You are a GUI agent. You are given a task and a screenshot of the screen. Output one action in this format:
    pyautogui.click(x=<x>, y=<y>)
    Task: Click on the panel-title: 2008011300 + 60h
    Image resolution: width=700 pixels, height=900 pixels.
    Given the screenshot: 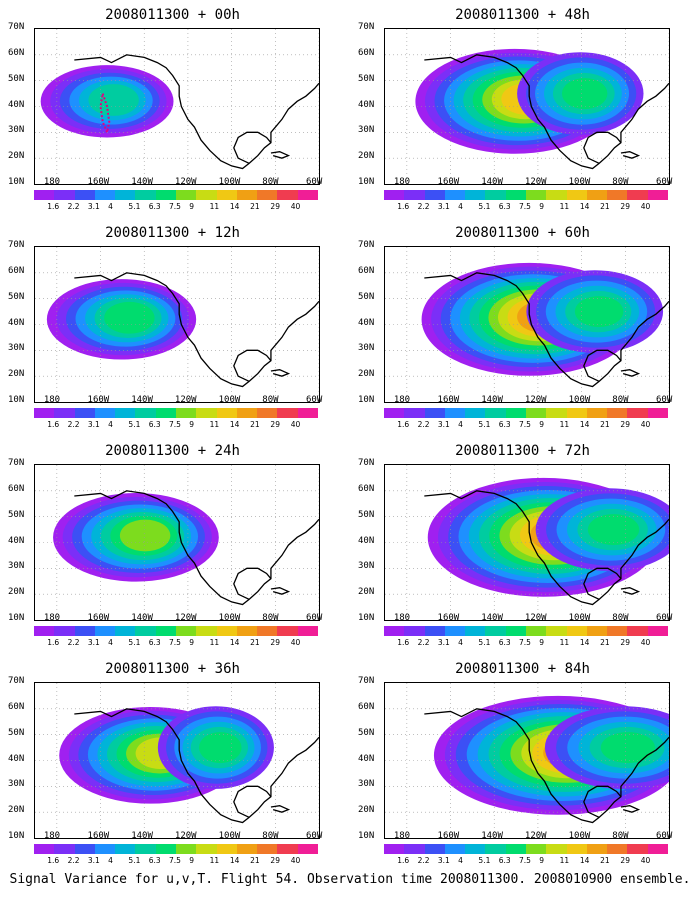 What is the action you would take?
    pyautogui.click(x=522, y=233)
    